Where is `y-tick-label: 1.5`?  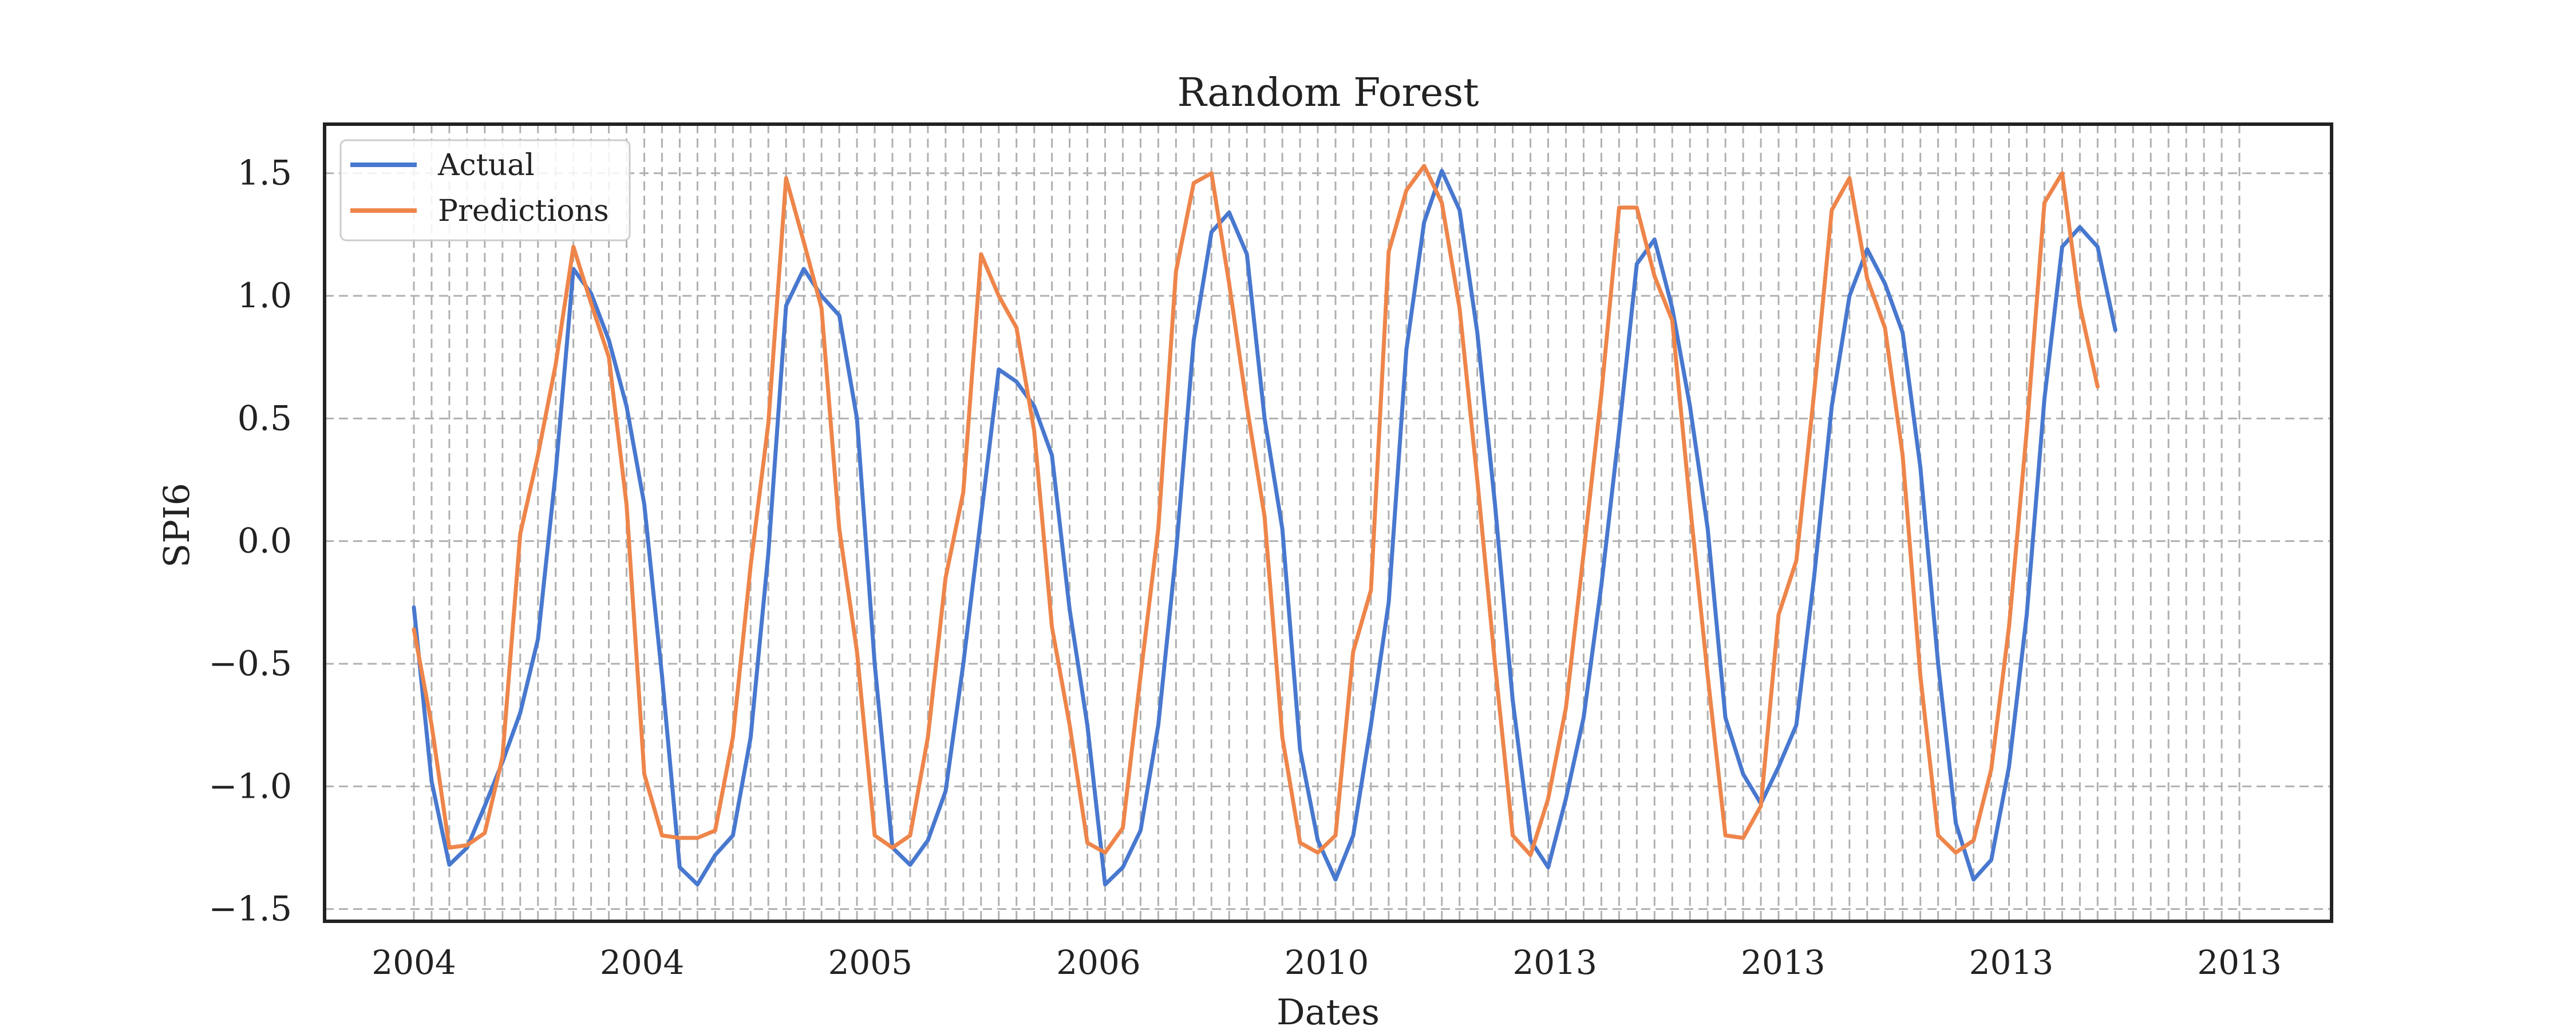
y-tick-label: 1.5 is located at coordinates (265, 173).